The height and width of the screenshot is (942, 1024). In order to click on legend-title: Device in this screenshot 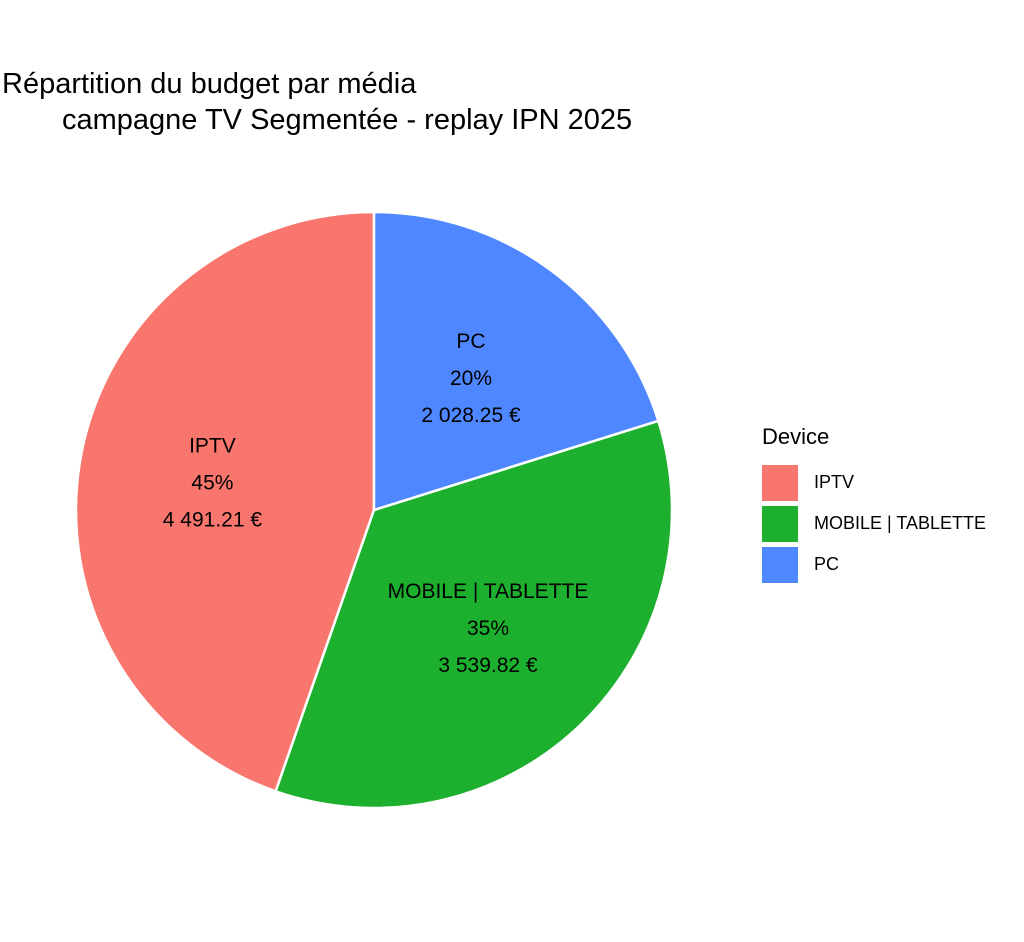, I will do `click(796, 436)`.